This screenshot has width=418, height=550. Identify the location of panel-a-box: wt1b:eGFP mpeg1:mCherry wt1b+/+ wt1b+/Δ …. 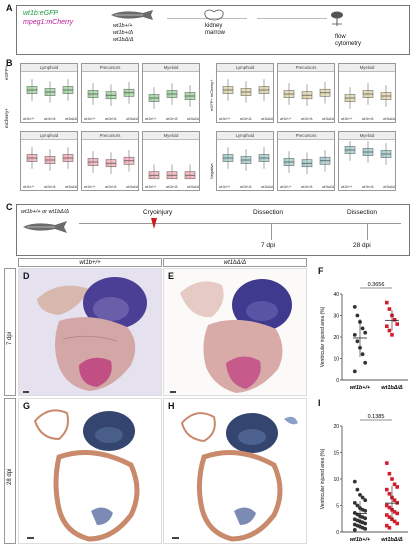
(213, 30).